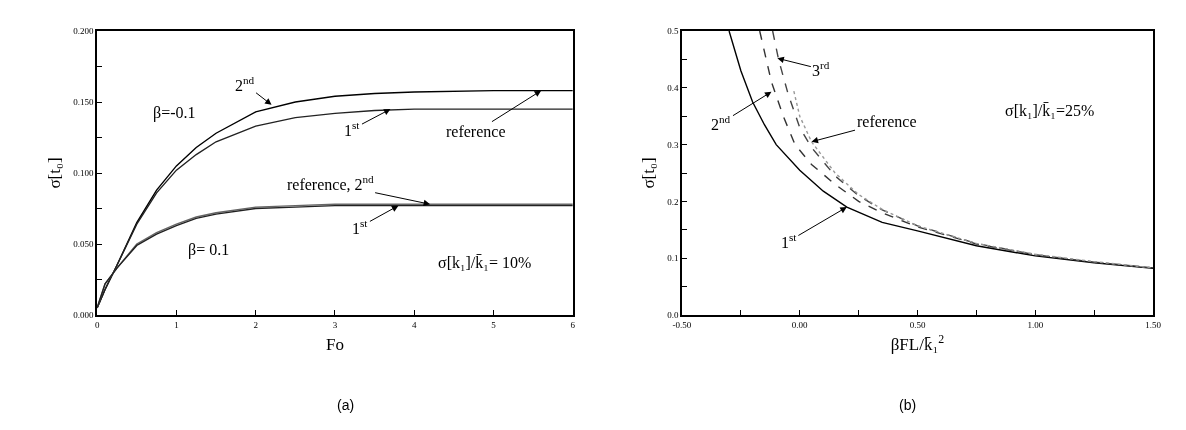  Describe the element at coordinates (682, 324) in the screenshot. I see `x-tick-label: -0.50` at that location.